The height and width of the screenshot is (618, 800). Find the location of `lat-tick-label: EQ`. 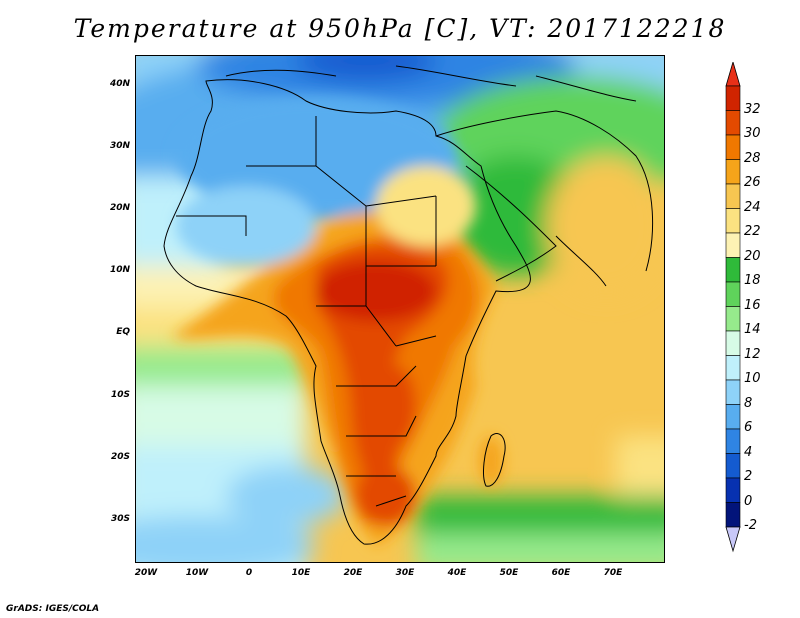

lat-tick-label: EQ is located at coordinates (123, 332).